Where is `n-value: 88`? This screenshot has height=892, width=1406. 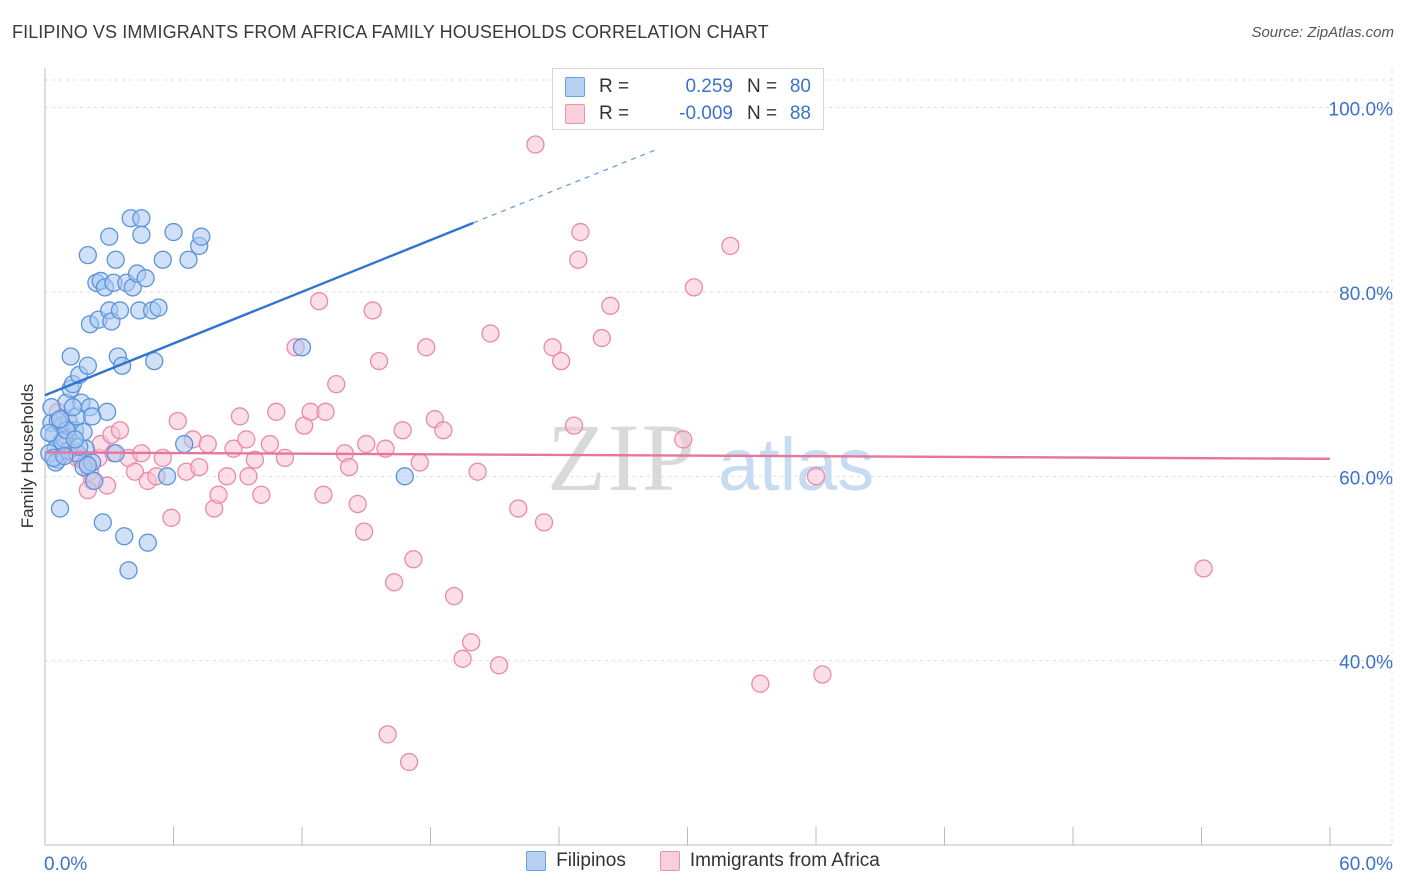 n-value: 88 is located at coordinates (800, 113).